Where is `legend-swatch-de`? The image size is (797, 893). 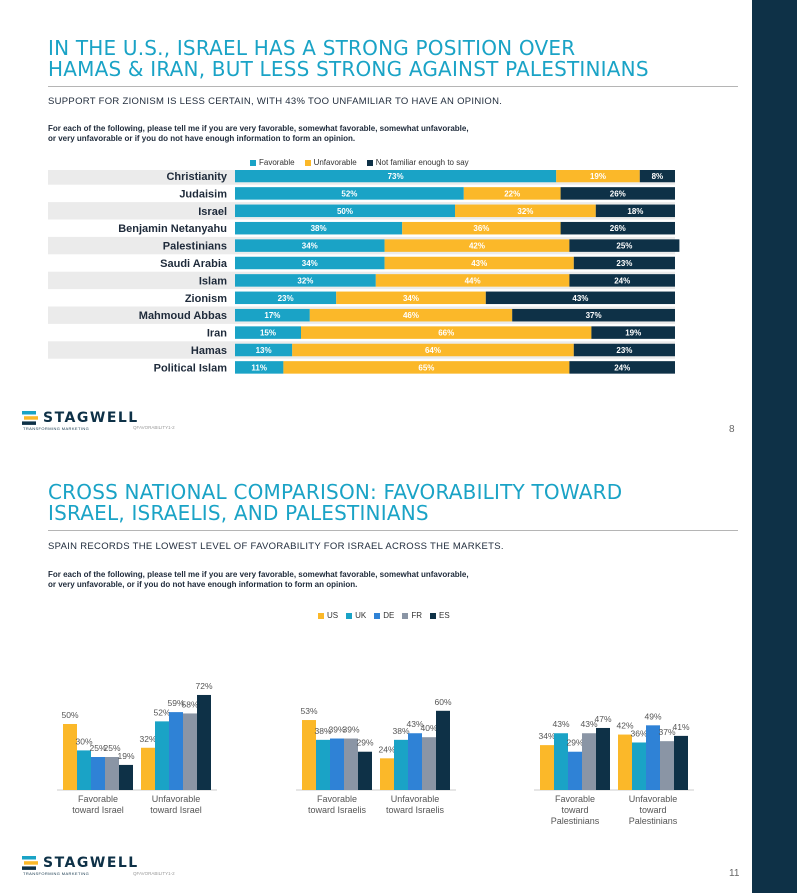
legend-swatch-de is located at coordinates (377, 615).